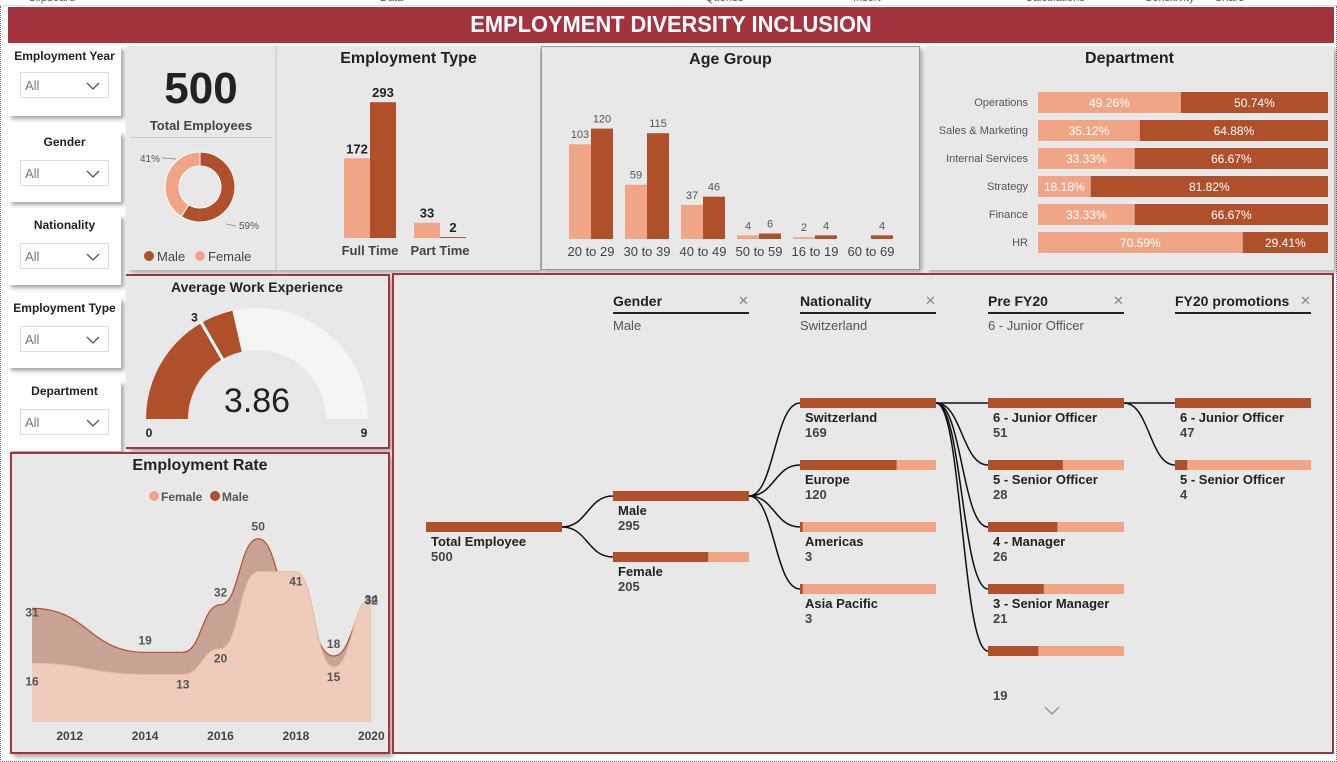 This screenshot has width=1337, height=762. Describe the element at coordinates (801, 589) in the screenshot. I see `decomp-l2-3-fill` at that location.